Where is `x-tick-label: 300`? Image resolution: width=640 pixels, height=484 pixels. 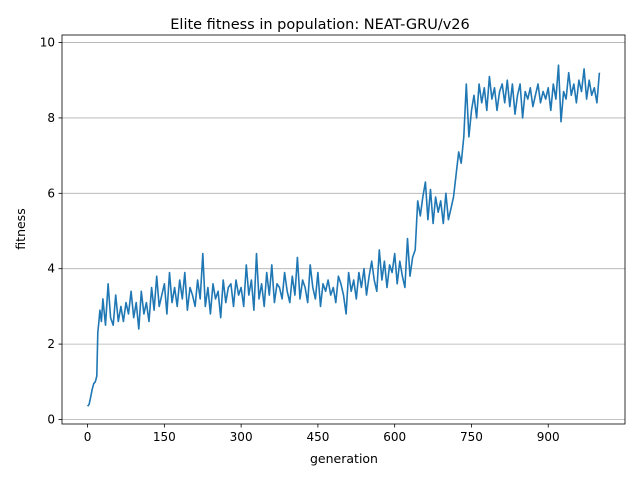 x-tick-label: 300 is located at coordinates (241, 437).